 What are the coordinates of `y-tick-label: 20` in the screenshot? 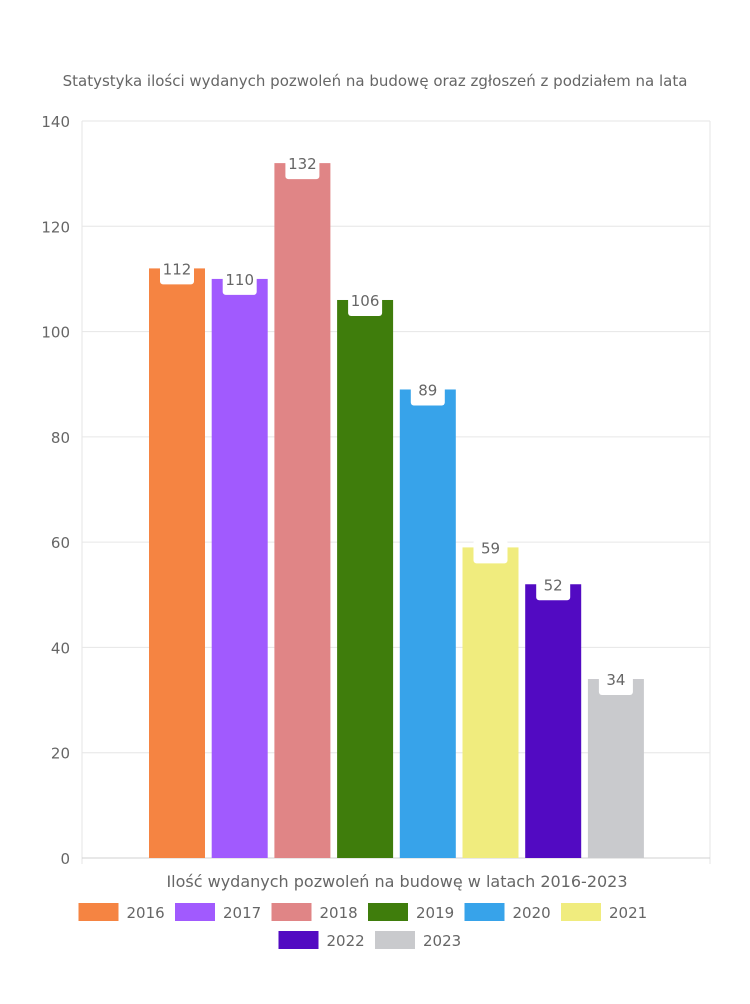 It's located at (60, 754).